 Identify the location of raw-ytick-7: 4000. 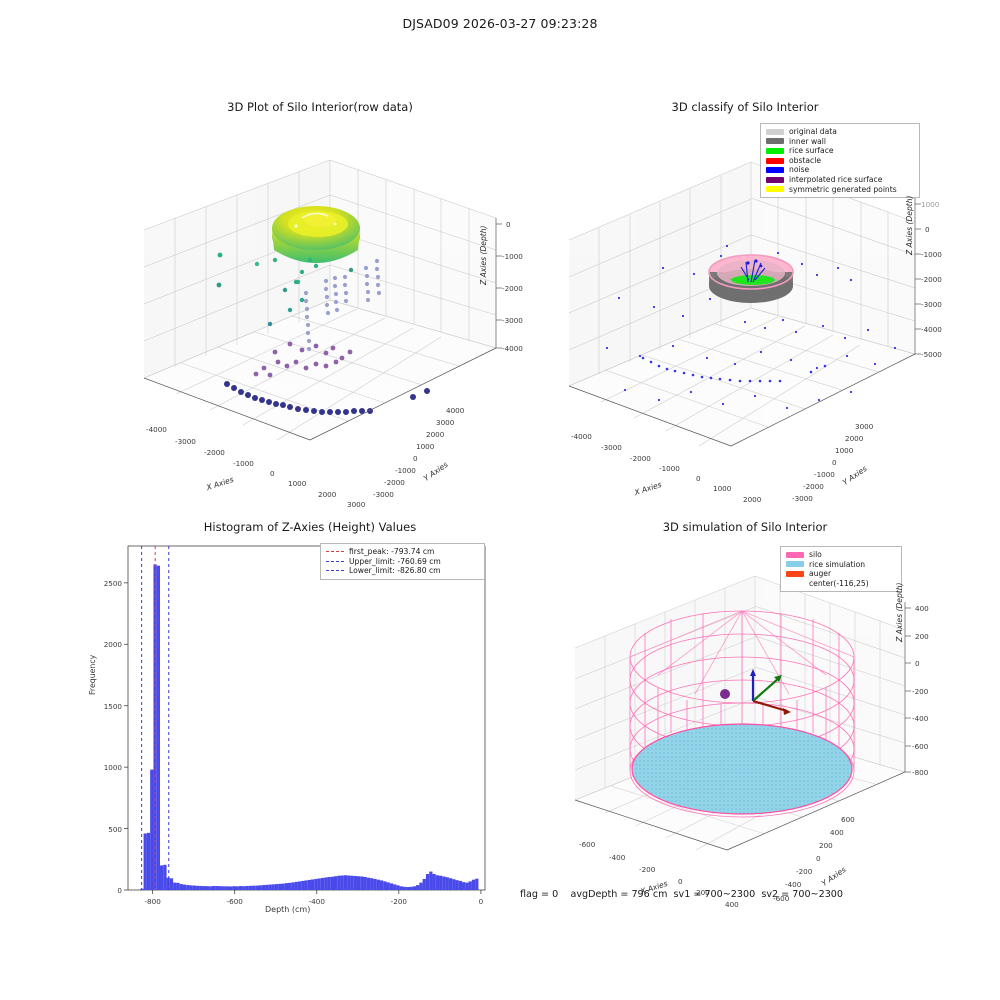
(455, 410).